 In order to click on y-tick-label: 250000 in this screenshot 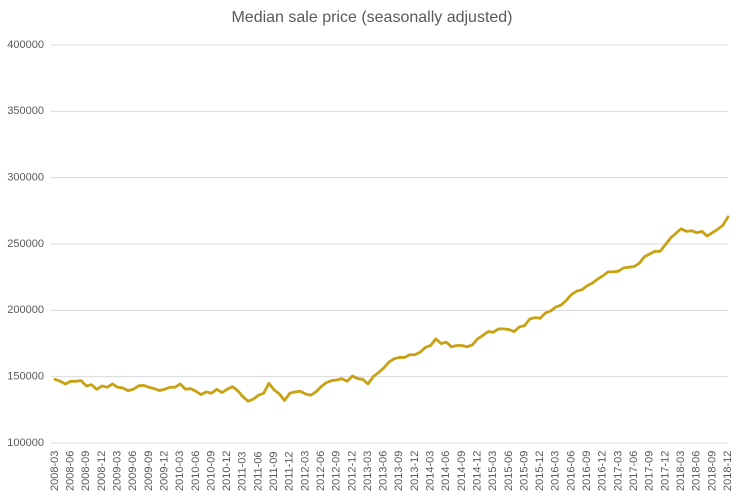, I will do `click(25, 244)`.